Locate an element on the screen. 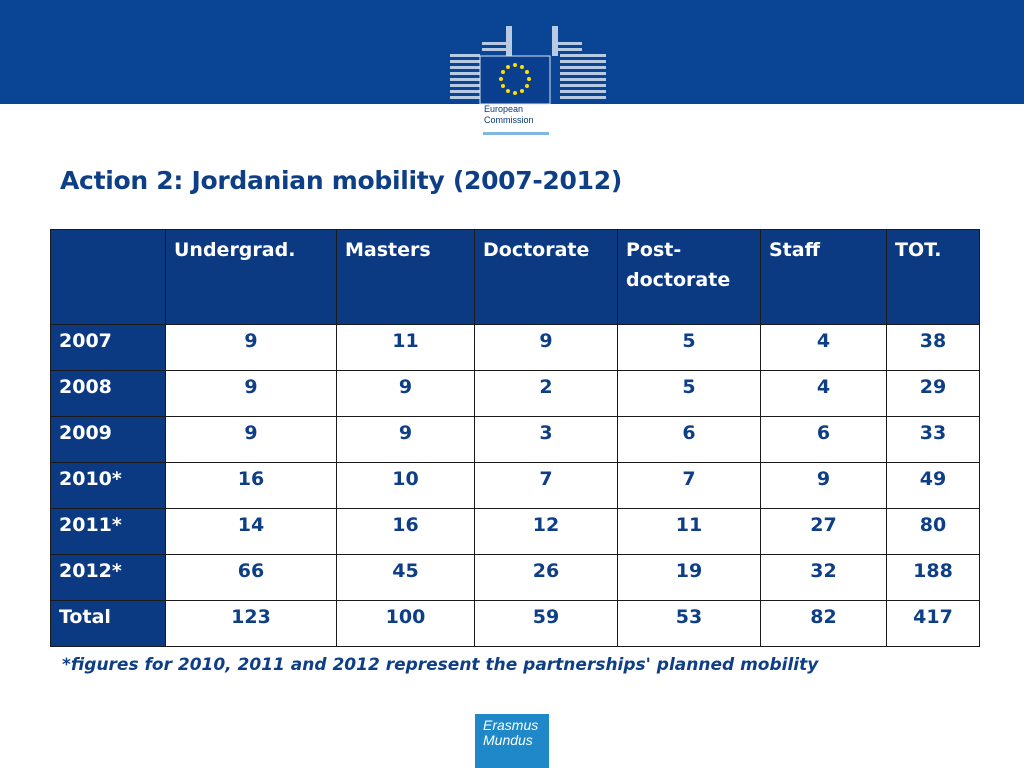  cell-value: 29 is located at coordinates (933, 393).